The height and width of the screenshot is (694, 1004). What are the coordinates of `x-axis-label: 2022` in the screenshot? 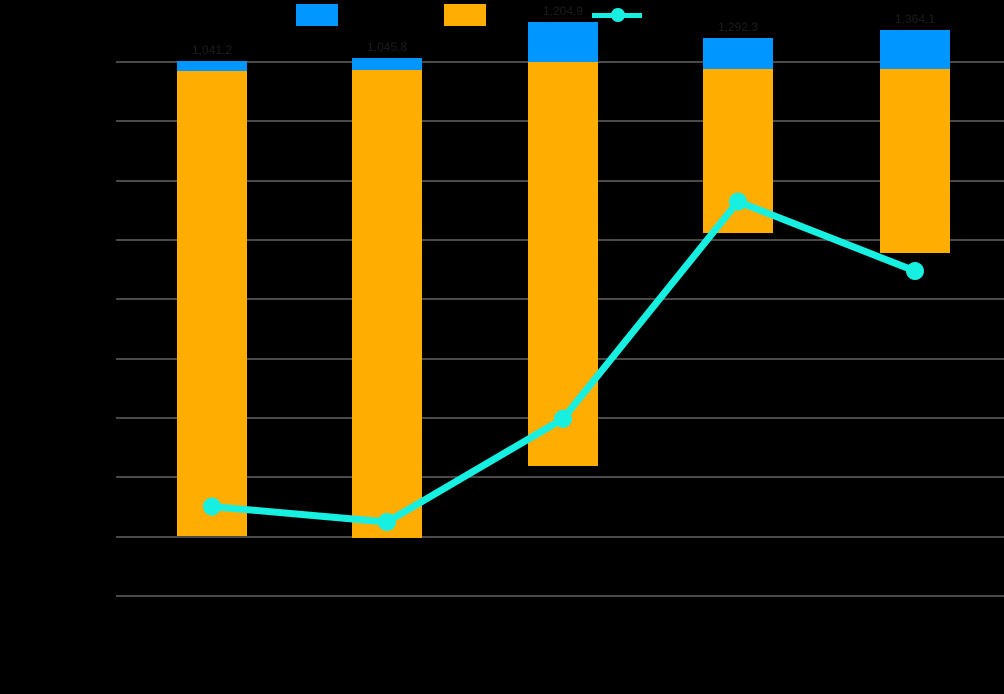 It's located at (738, 610).